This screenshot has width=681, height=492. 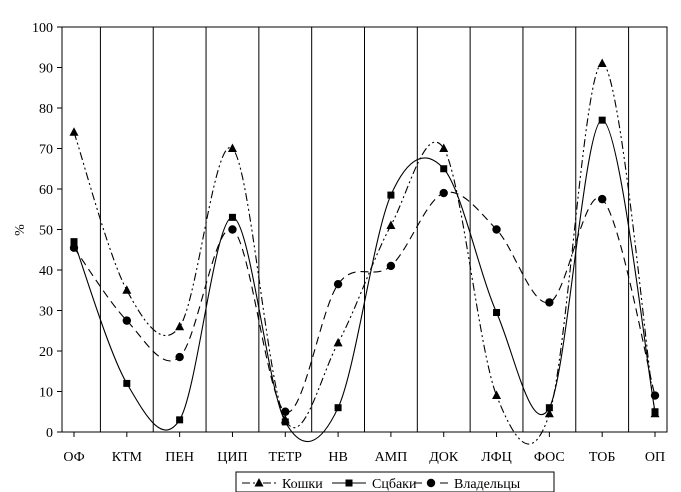 I want to click on x-tick-label: ТОБ, so click(x=602, y=457).